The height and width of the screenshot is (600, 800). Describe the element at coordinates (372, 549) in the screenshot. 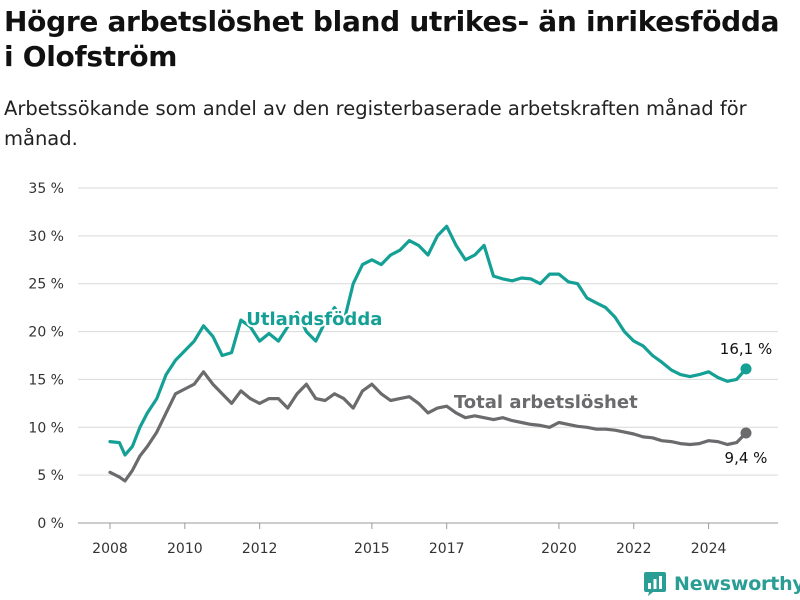

I see `x-tick-label: 2015` at that location.